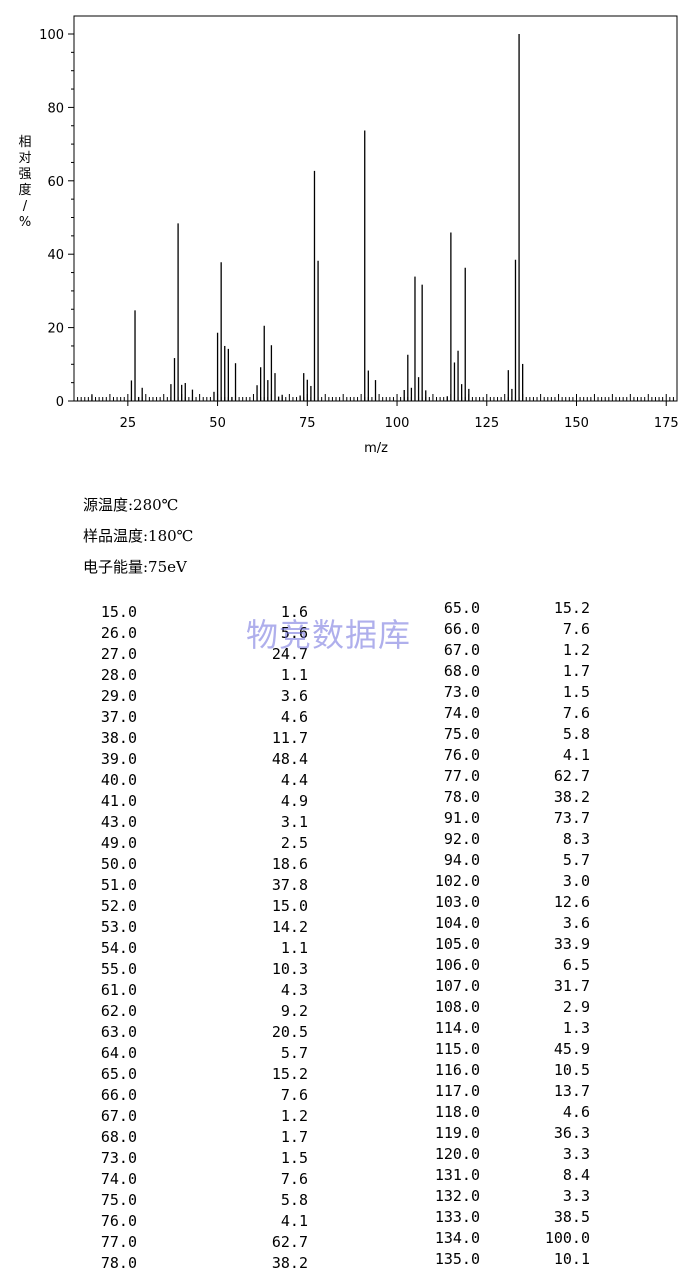 This screenshot has width=687, height=1274. Describe the element at coordinates (289, 885) in the screenshot. I see `peak-intensity: 37.8` at that location.